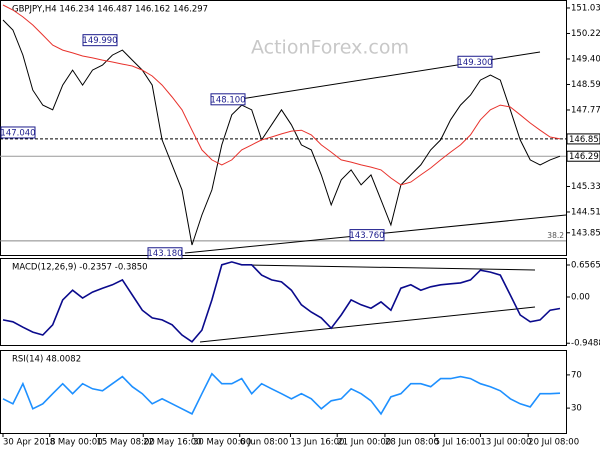 The height and width of the screenshot is (450, 600). I want to click on annotation-label: 143.760, so click(366, 236).